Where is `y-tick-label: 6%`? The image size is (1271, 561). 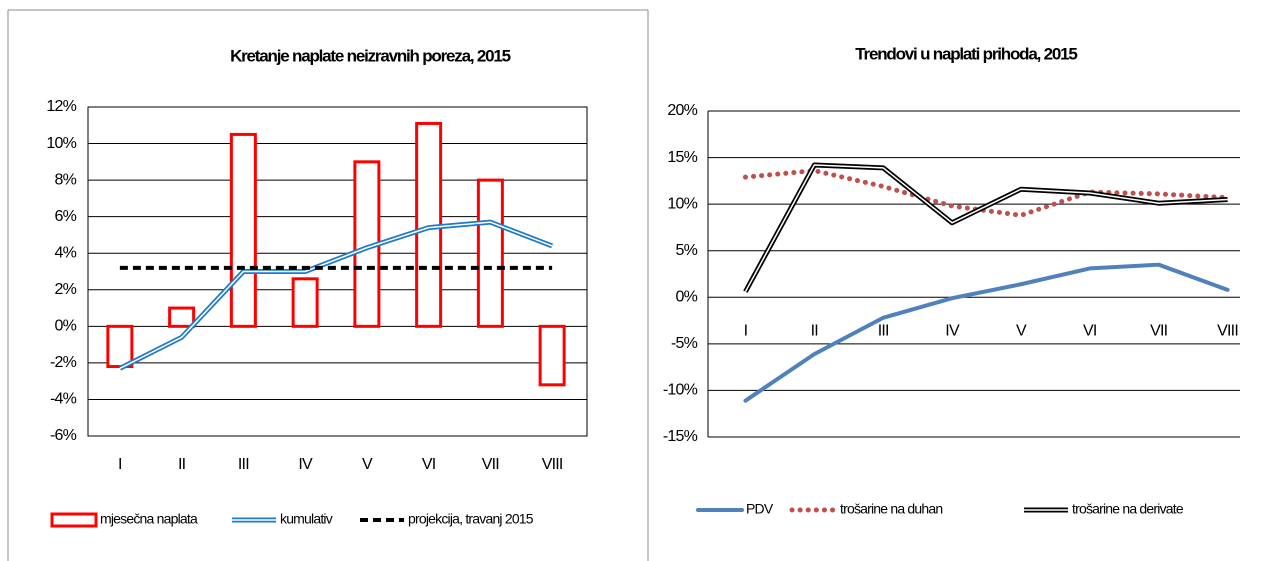
y-tick-label: 6% is located at coordinates (65, 216).